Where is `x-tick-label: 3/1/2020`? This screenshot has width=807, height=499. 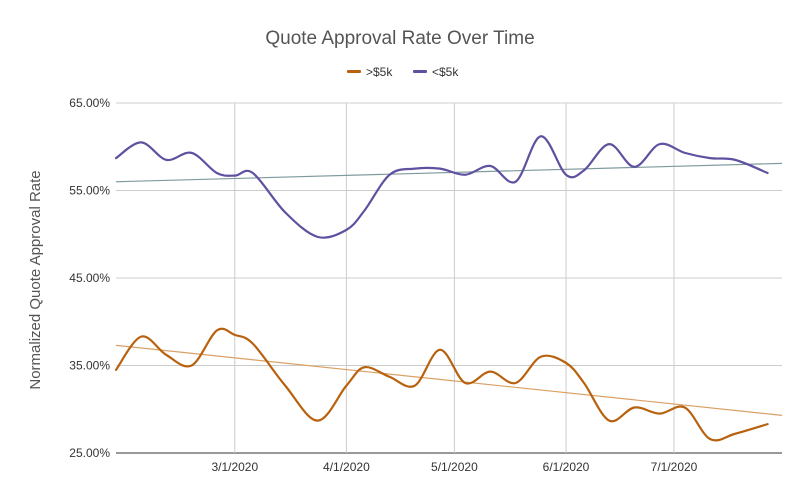 x-tick-label: 3/1/2020 is located at coordinates (234, 467).